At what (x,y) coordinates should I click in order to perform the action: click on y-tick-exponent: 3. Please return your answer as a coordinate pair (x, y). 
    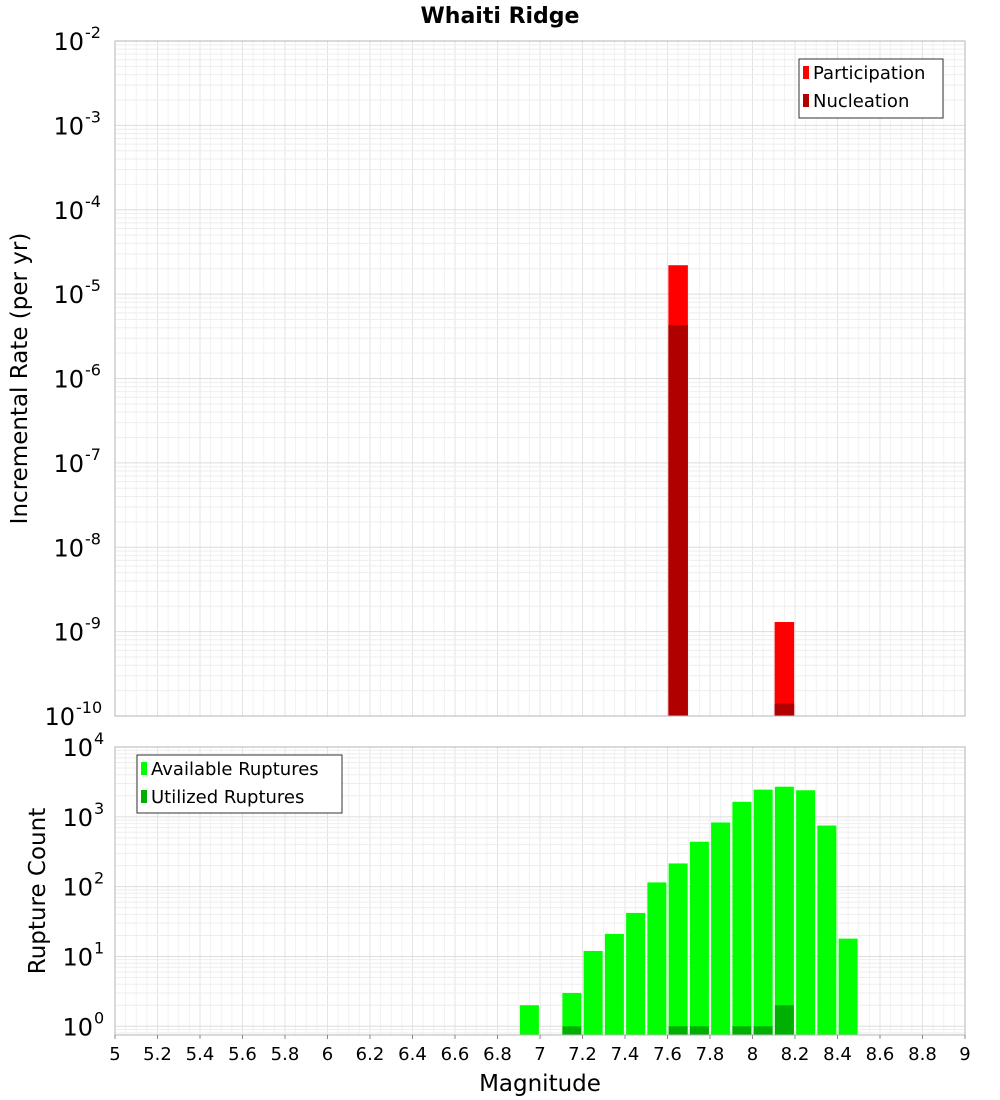
    Looking at the image, I should click on (99, 808).